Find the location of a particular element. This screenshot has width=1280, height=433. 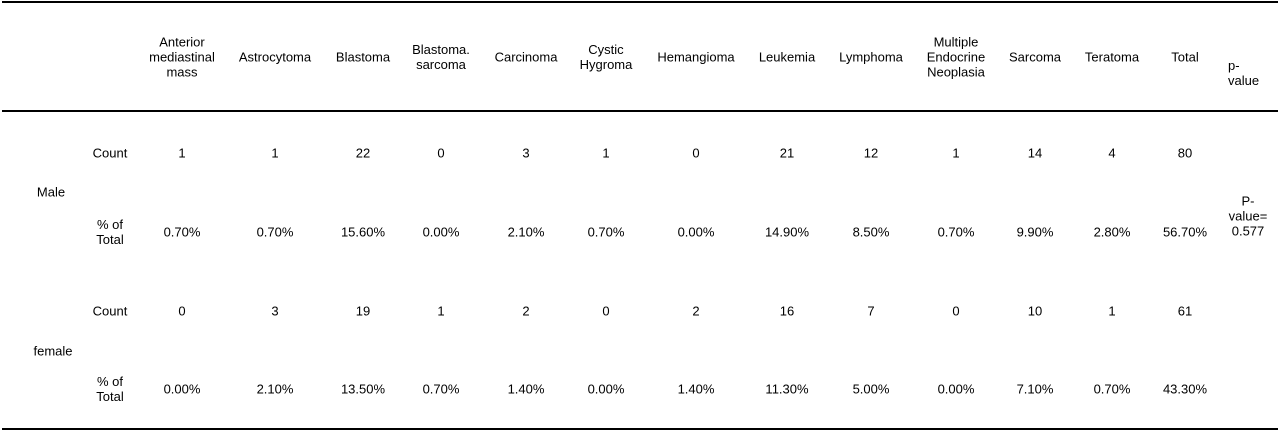

table-cell: 8.50% is located at coordinates (871, 232).